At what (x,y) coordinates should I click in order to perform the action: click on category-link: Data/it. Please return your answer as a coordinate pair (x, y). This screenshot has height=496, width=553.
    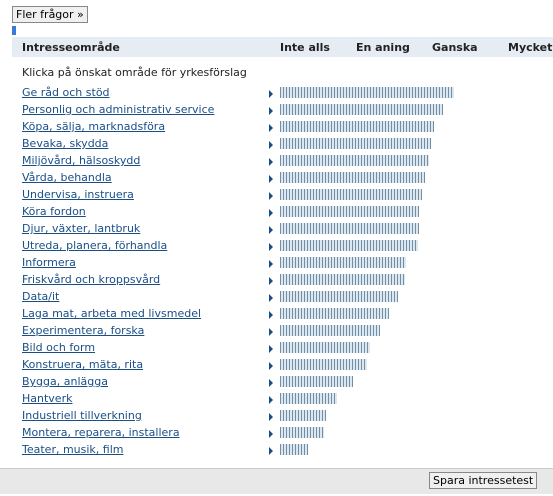
    Looking at the image, I should click on (41, 296).